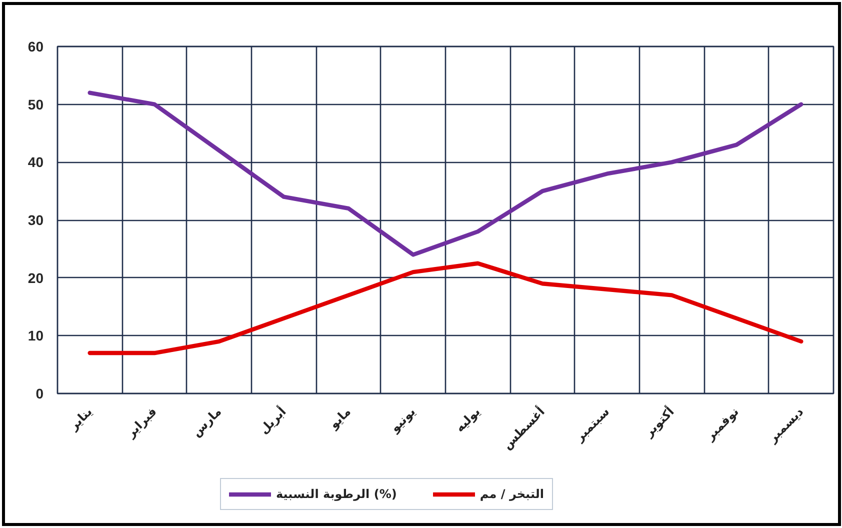 The image size is (842, 528). What do you see at coordinates (206, 422) in the screenshot?
I see `x-tick-label: مارس` at bounding box center [206, 422].